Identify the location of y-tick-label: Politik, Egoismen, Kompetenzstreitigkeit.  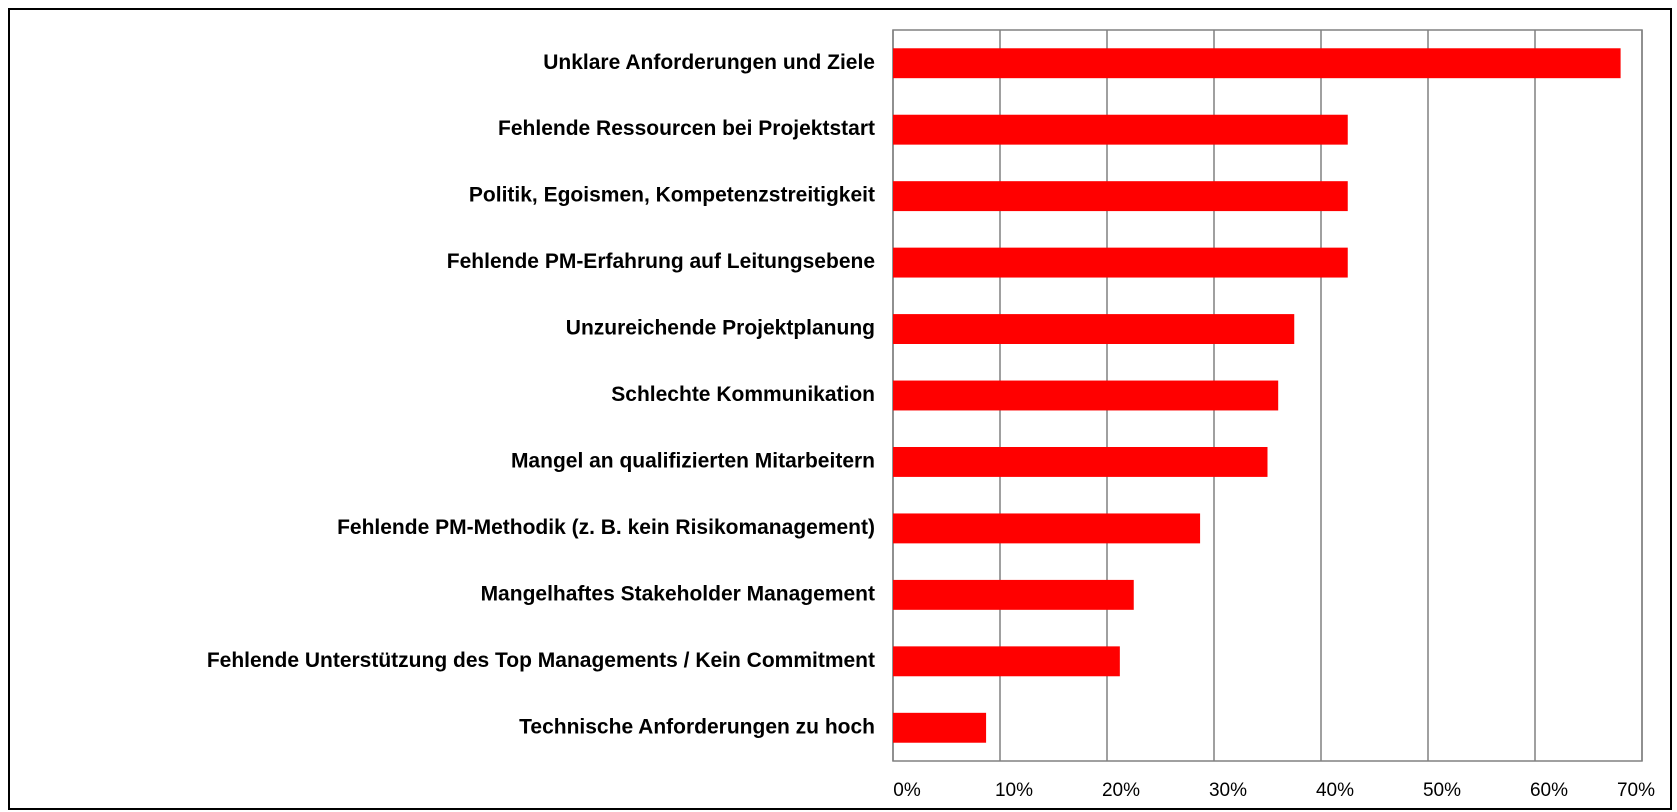
(672, 195).